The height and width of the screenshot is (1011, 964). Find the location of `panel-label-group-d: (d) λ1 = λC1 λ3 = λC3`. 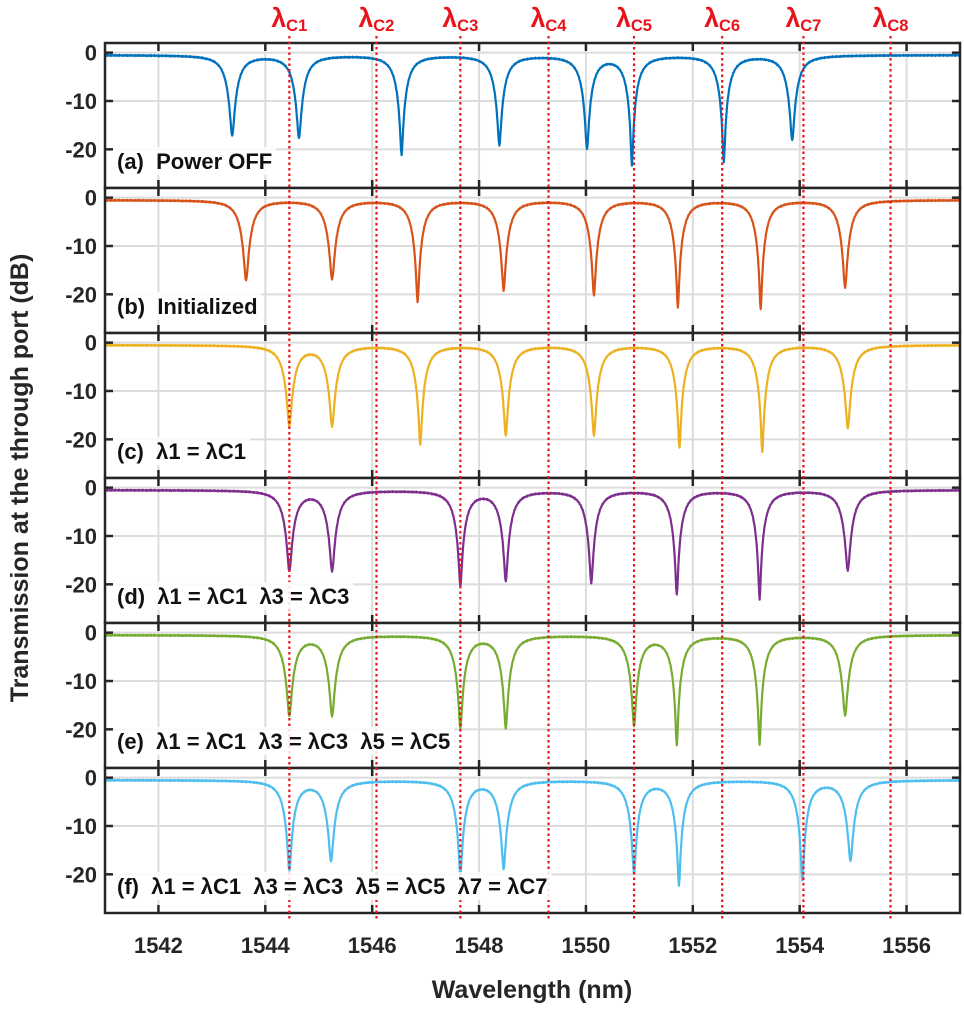

panel-label-group-d: (d) λ1 = λC1 λ3 = λC3 is located at coordinates (233, 596).